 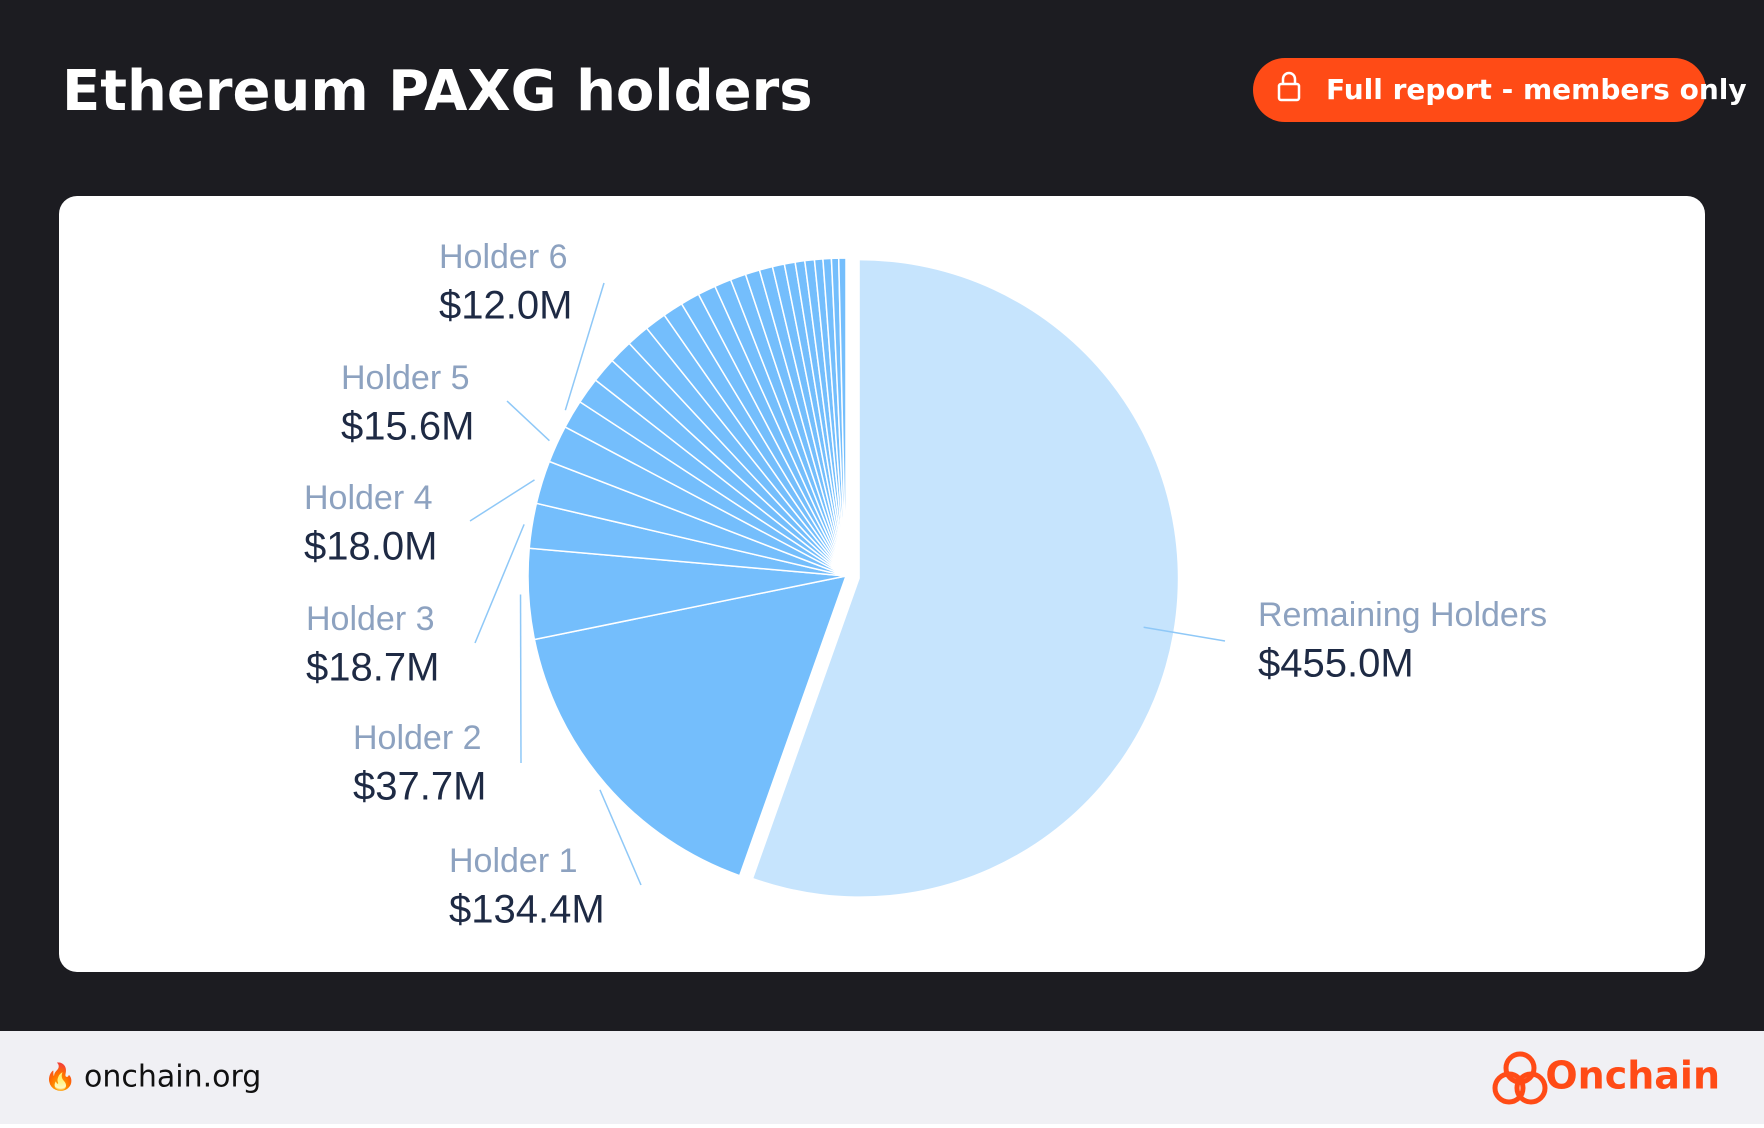 What do you see at coordinates (60, 1077) in the screenshot?
I see `fire-icon: 🔥` at bounding box center [60, 1077].